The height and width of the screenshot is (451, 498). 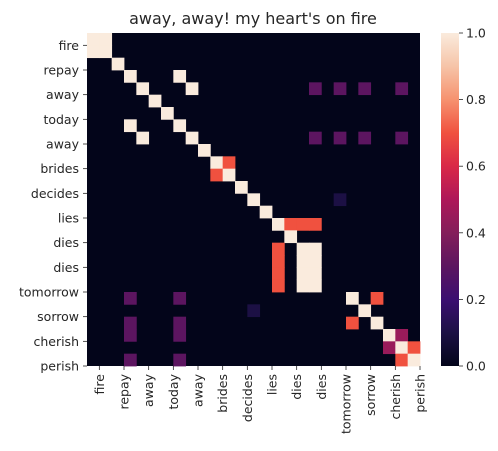 What do you see at coordinates (476, 232) in the screenshot?
I see `colorbar-tick-label: 0.4` at bounding box center [476, 232].